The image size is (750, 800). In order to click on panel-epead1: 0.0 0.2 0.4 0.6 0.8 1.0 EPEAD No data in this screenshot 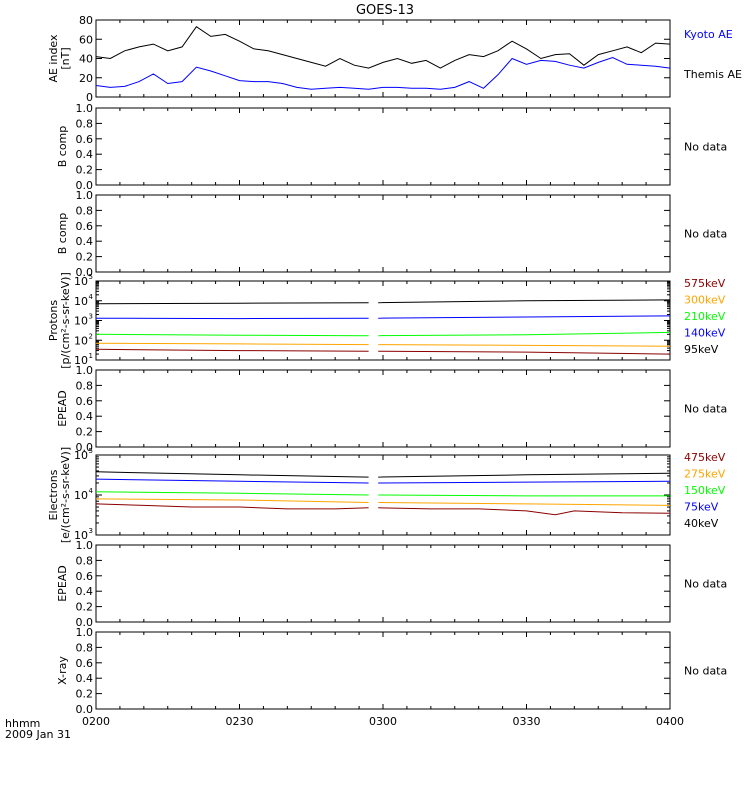, I will do `click(391, 409)`.